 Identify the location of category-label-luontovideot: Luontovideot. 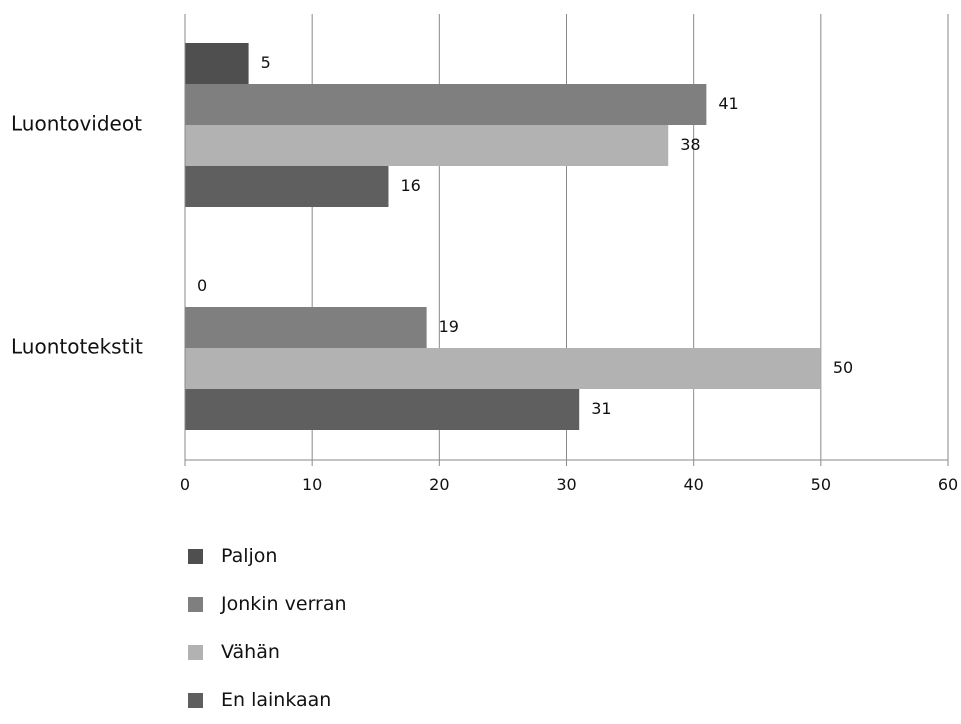
(76, 124).